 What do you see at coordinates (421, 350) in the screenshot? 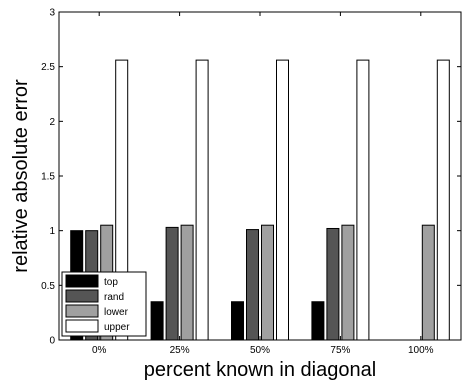
I see `x-tick-label: 100%` at bounding box center [421, 350].